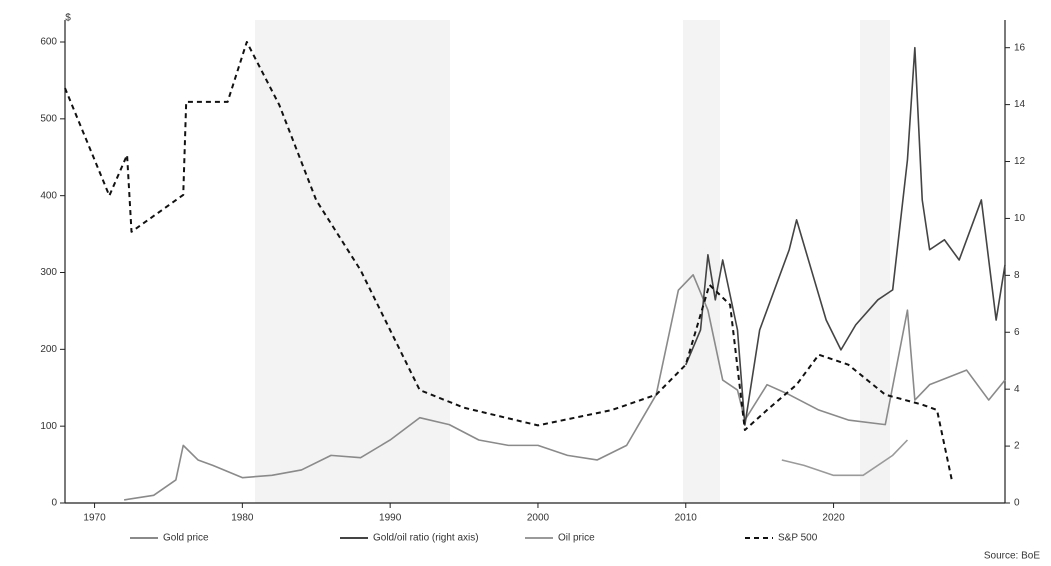 The height and width of the screenshot is (566, 1051). I want to click on y2-tick-label: 6, so click(1017, 332).